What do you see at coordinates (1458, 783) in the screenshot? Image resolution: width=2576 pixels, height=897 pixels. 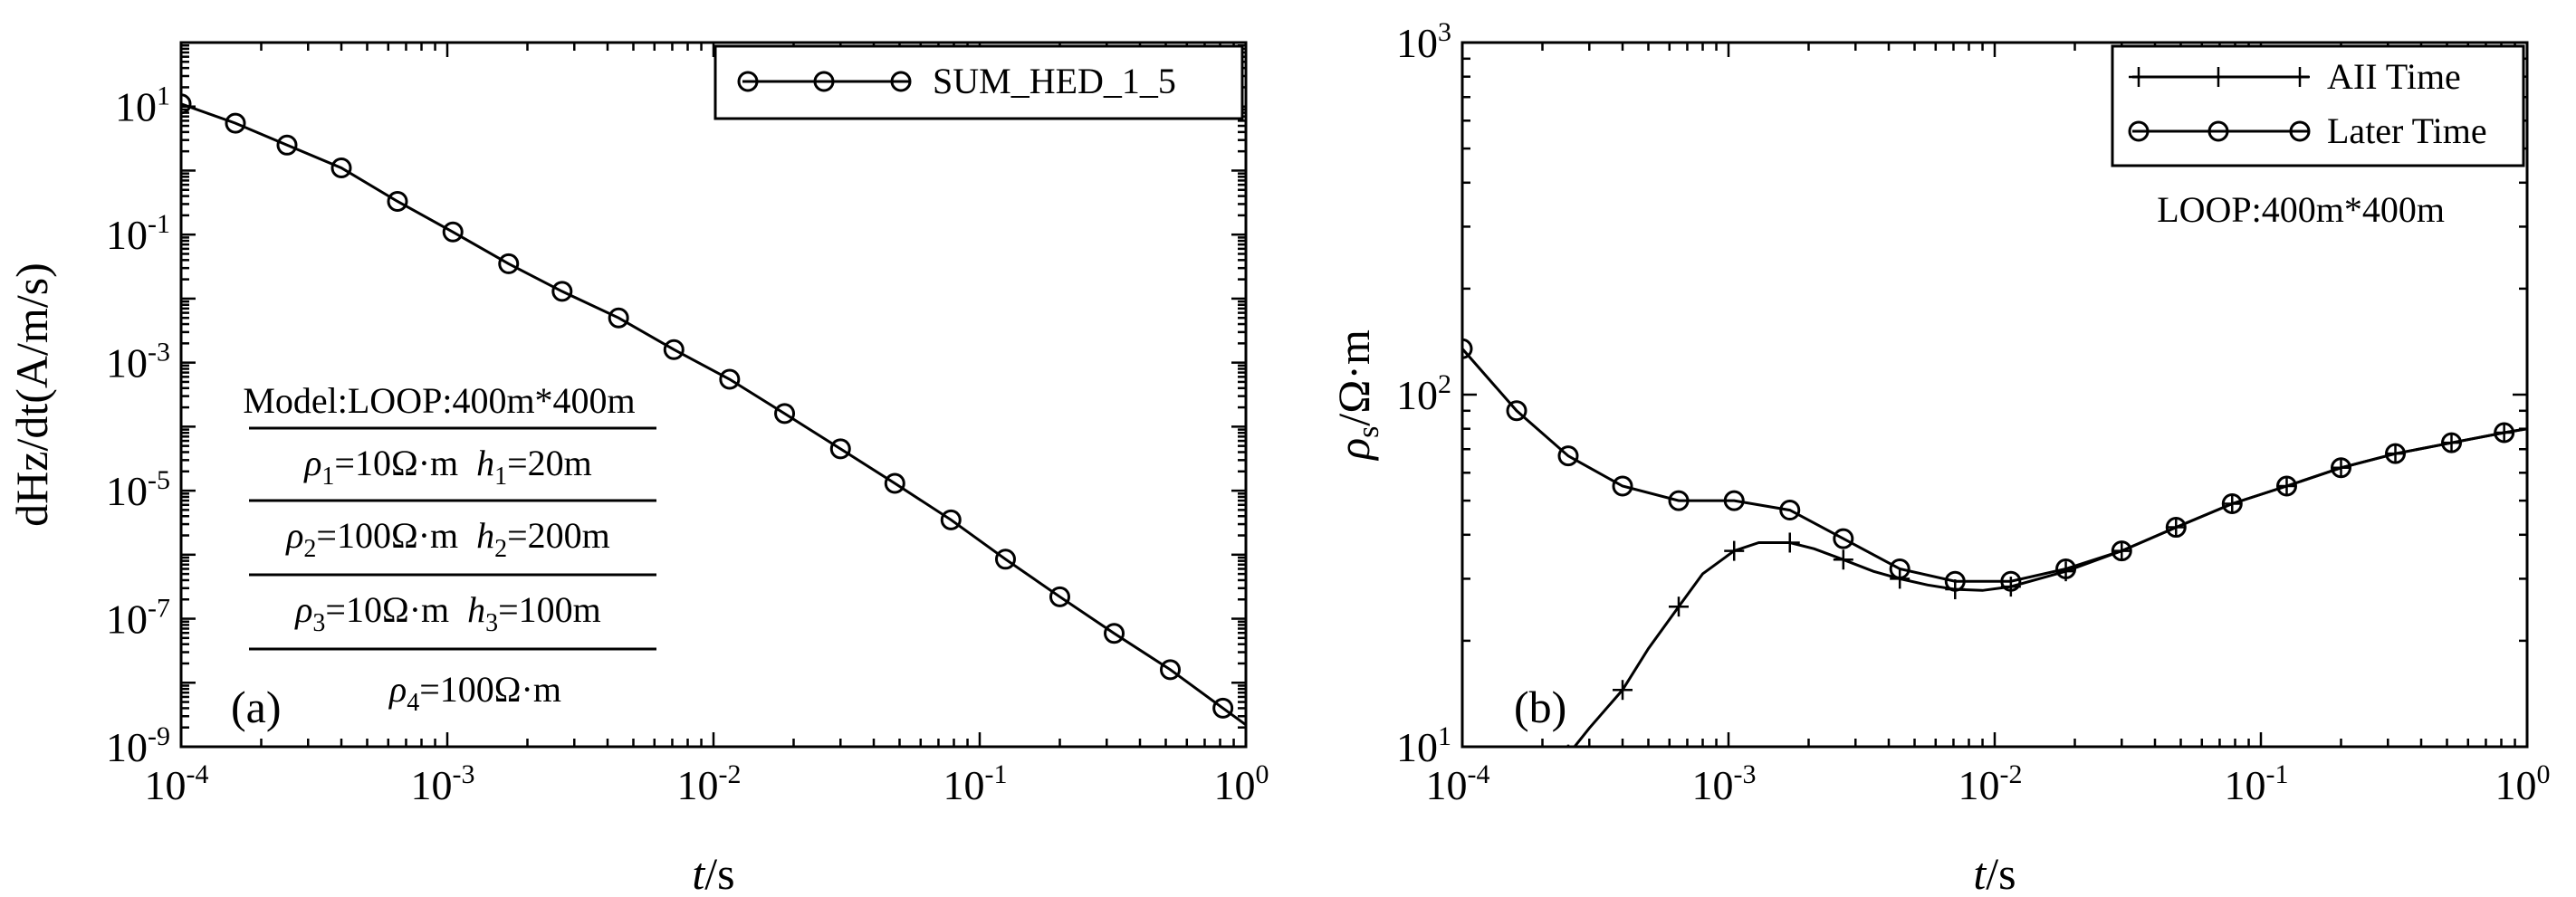 I see `x-tick-label: 10⁻⁴` at bounding box center [1458, 783].